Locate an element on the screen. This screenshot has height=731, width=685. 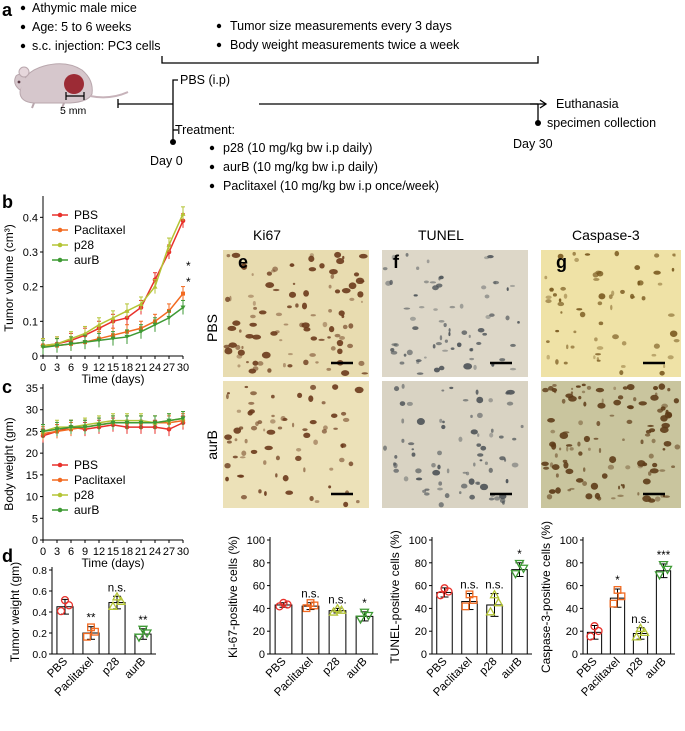
y-tick-label: 30 is located at coordinates (32, 411).